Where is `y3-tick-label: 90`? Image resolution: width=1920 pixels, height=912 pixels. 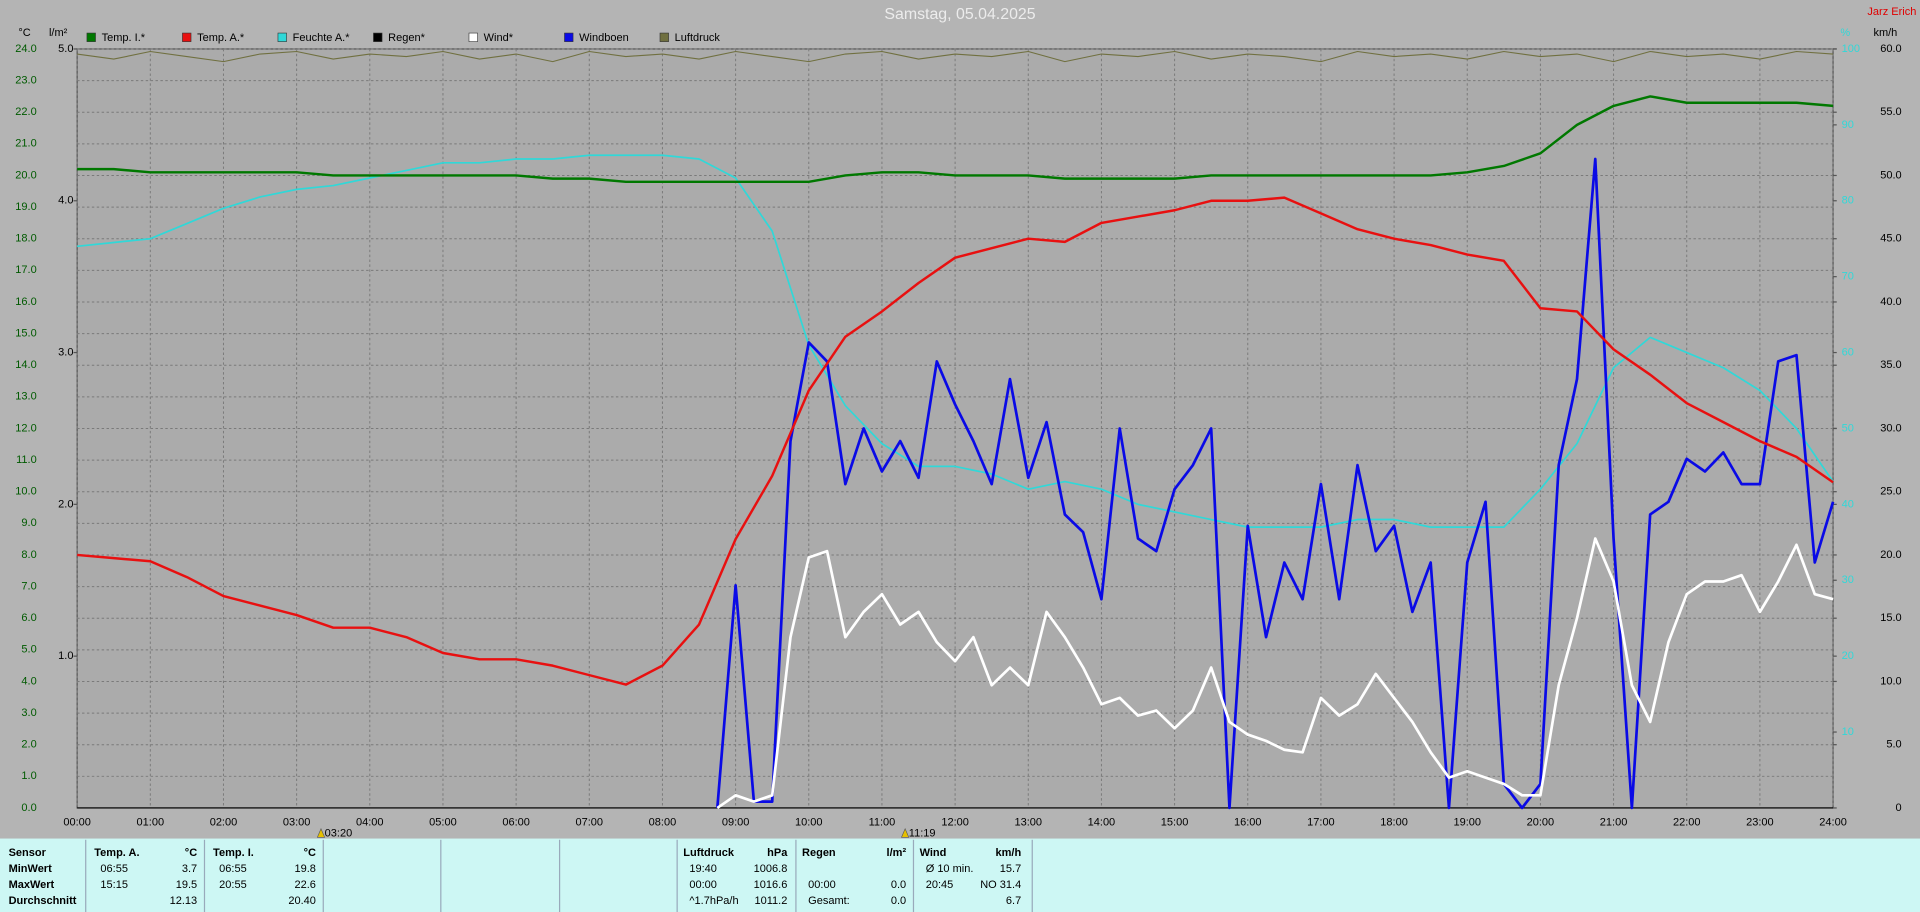 y3-tick-label: 90 is located at coordinates (1848, 125).